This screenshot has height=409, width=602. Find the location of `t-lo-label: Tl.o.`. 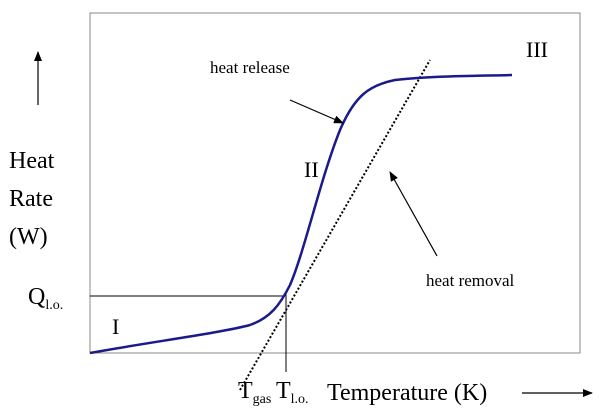

t-lo-label: Tl.o. is located at coordinates (292, 392).